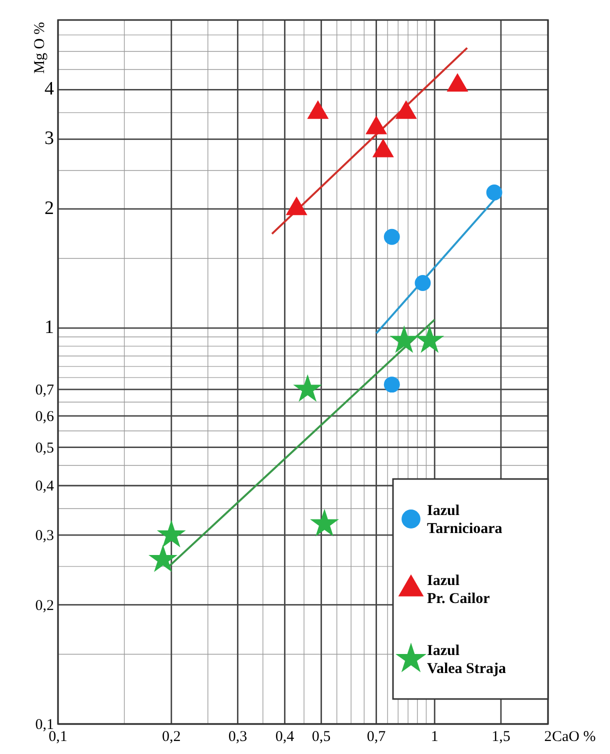 The width and height of the screenshot is (610, 754). I want to click on x-tick-label: 1,5, so click(501, 737).